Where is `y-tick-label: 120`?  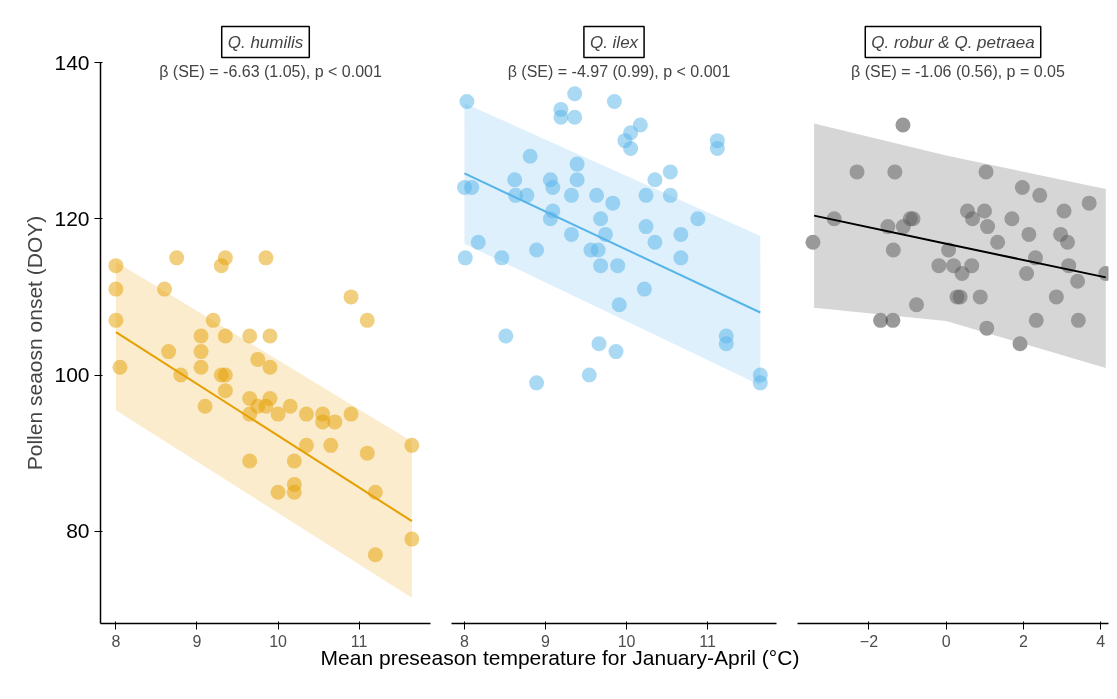 y-tick-label: 120 is located at coordinates (72, 218).